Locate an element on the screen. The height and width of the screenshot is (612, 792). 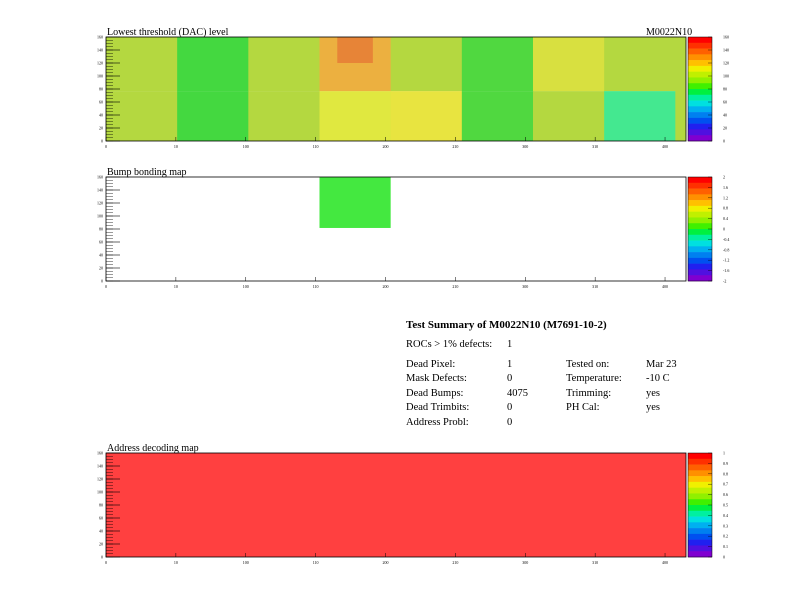
summary-value-2: -10 C is located at coordinates (658, 378).